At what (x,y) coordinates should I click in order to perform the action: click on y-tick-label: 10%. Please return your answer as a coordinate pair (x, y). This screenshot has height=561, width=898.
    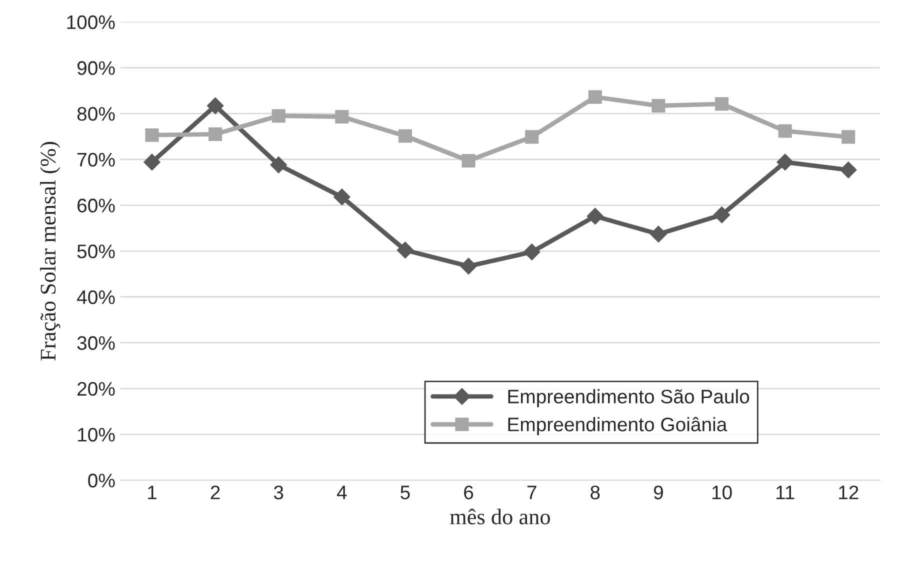
    Looking at the image, I should click on (96, 435).